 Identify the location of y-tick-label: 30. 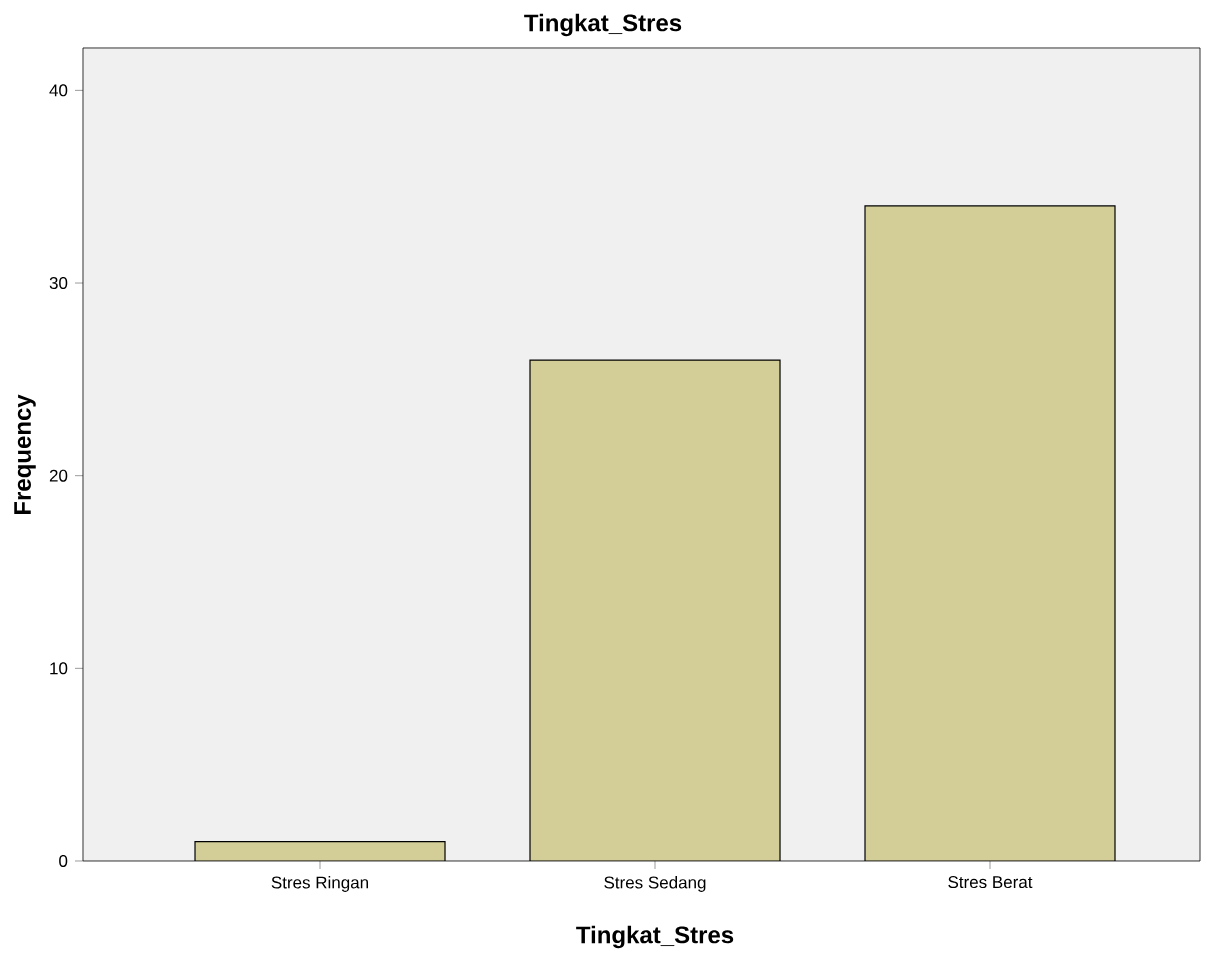
(58, 283).